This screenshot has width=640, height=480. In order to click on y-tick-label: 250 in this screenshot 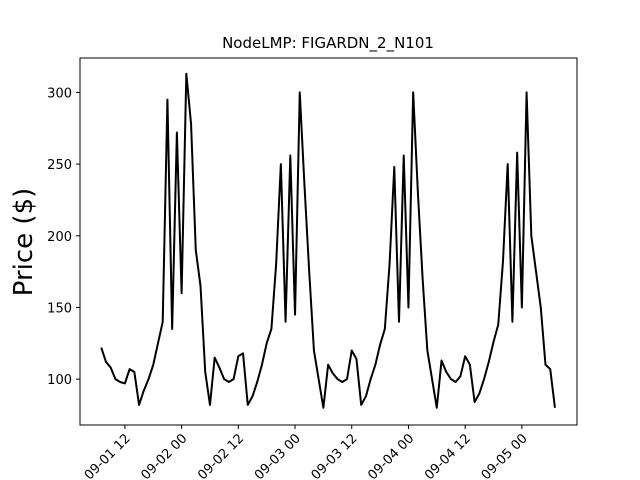, I will do `click(59, 165)`.